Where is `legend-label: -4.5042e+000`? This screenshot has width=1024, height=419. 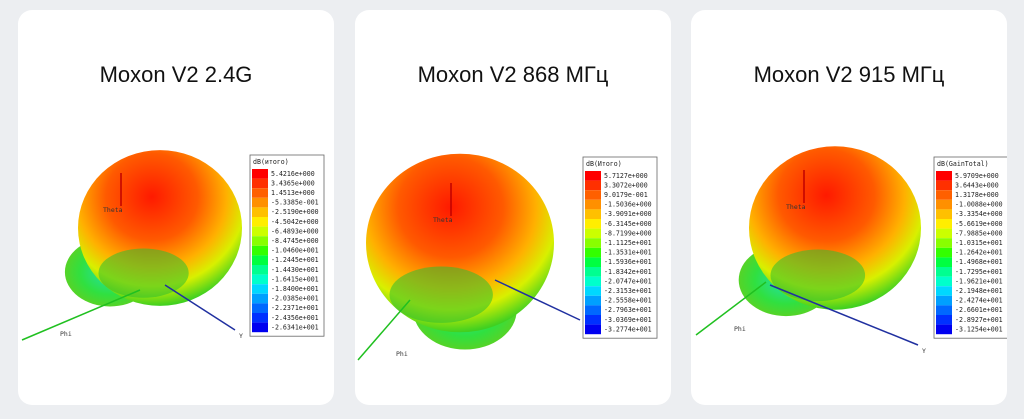 legend-label: -4.5042e+000 is located at coordinates (295, 222).